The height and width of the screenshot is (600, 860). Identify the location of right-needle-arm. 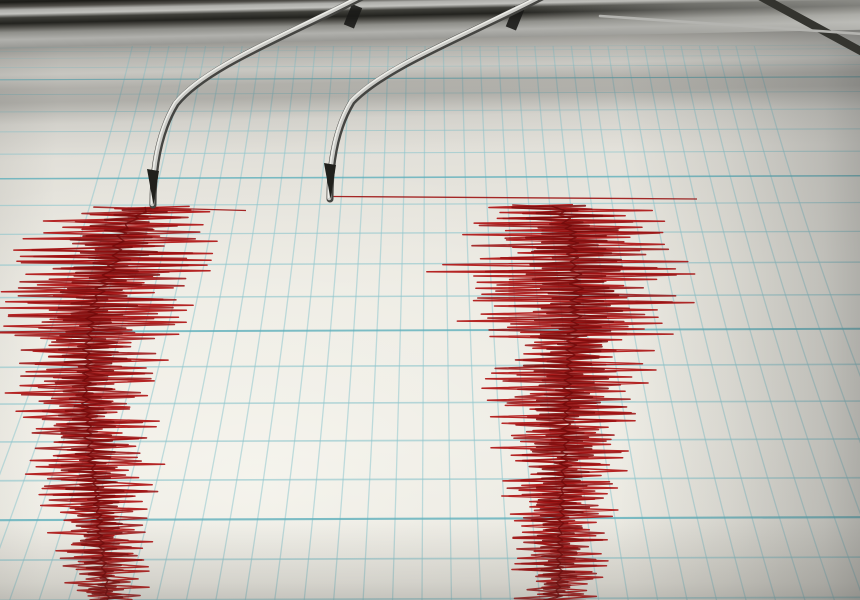
(434, 101).